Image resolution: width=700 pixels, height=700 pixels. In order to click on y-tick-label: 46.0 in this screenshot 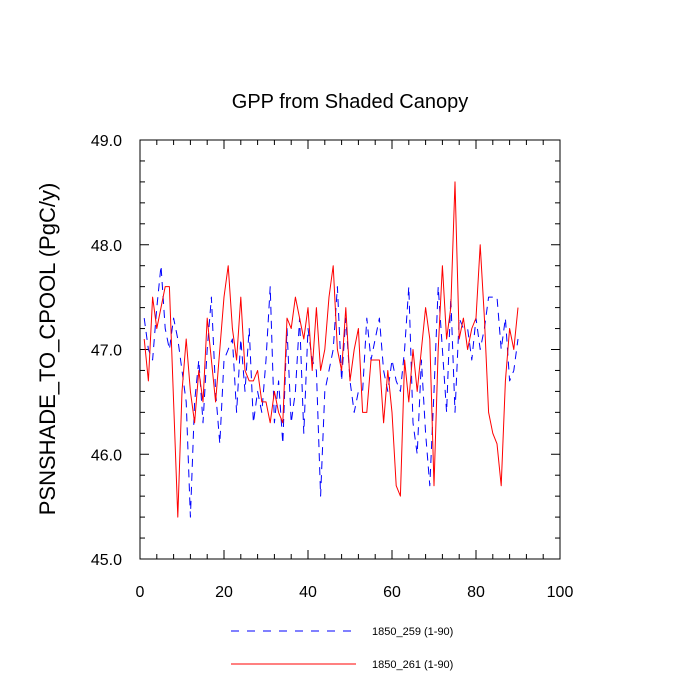, I will do `click(106, 455)`.